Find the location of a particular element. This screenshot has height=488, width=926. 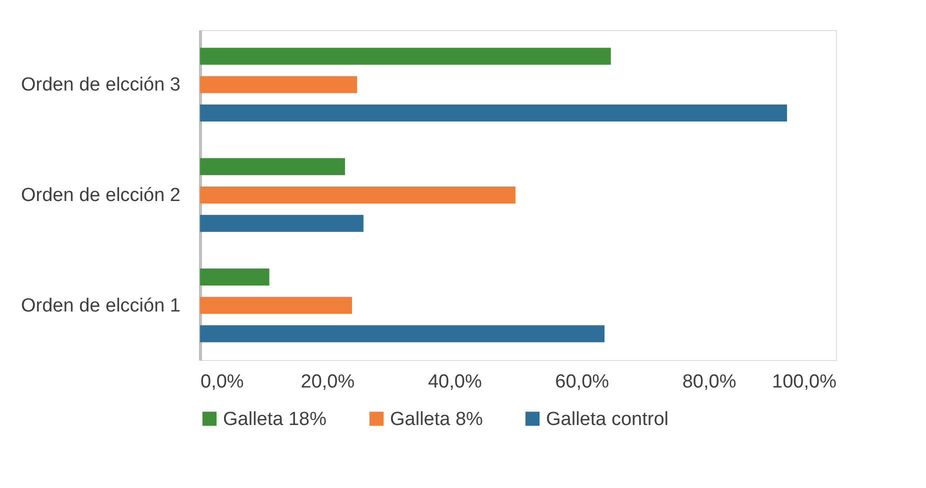

legend-label: Galleta 8% is located at coordinates (437, 419).